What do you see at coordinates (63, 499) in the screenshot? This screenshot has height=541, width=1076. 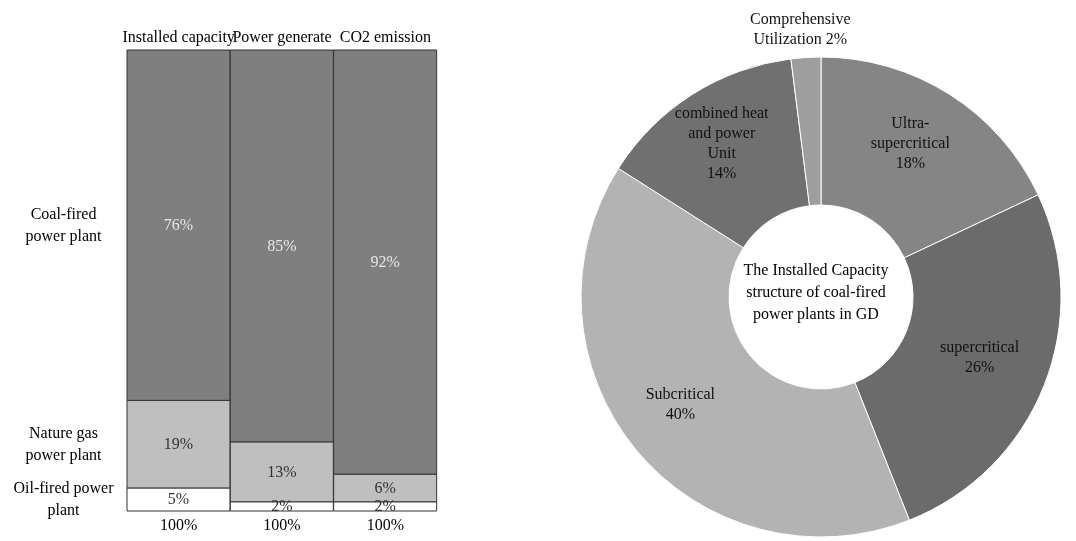 I see `series-label: Oil-fired power plant` at bounding box center [63, 499].